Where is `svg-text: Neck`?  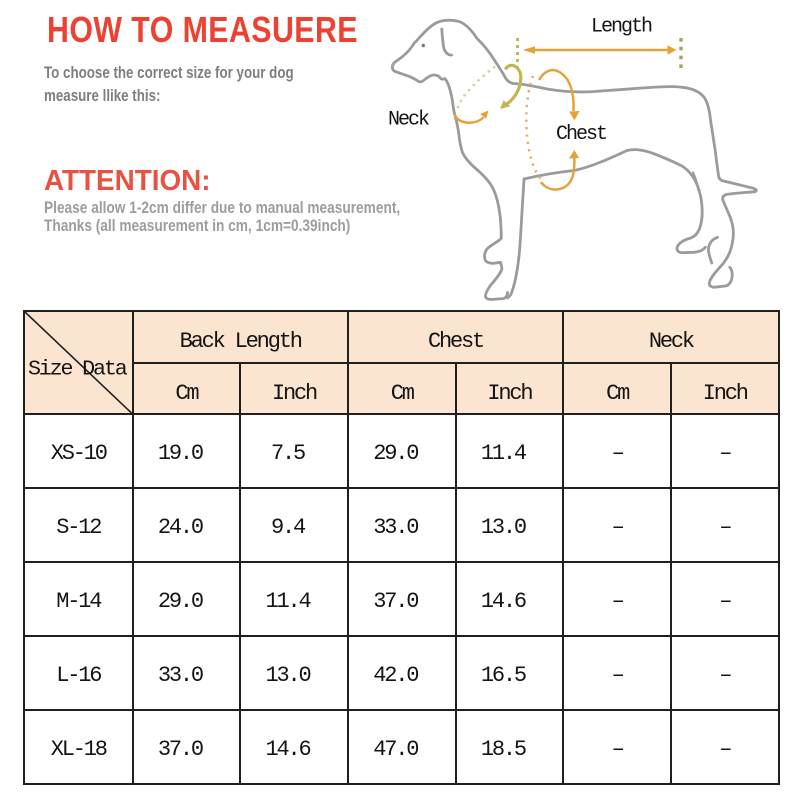
svg-text: Neck is located at coordinates (408, 120).